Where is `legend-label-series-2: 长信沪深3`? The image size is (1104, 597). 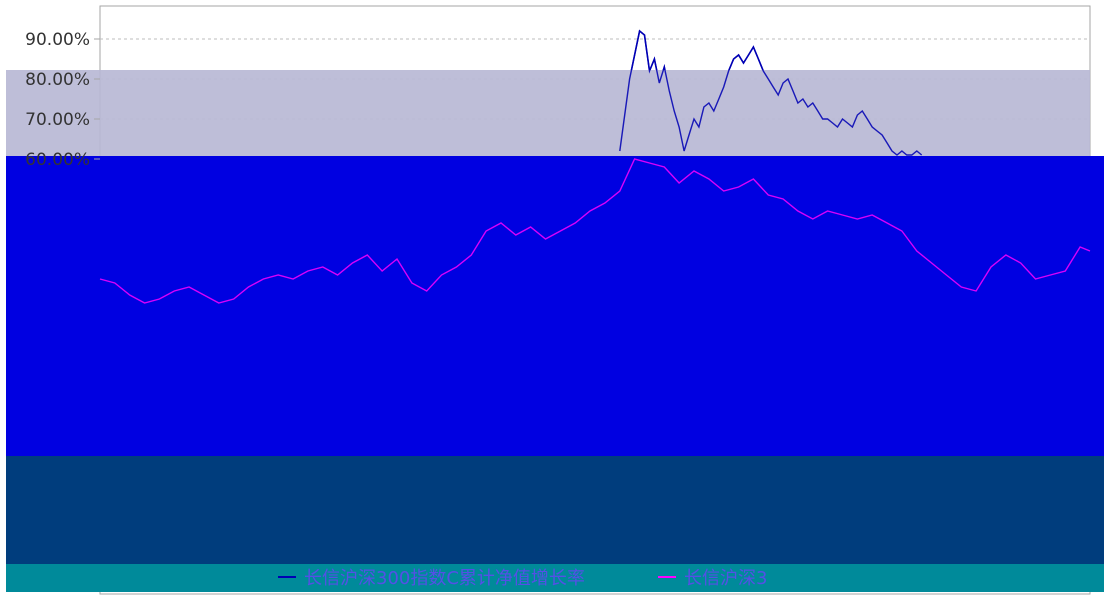 legend-label-series-2: 长信沪深3 is located at coordinates (725, 578).